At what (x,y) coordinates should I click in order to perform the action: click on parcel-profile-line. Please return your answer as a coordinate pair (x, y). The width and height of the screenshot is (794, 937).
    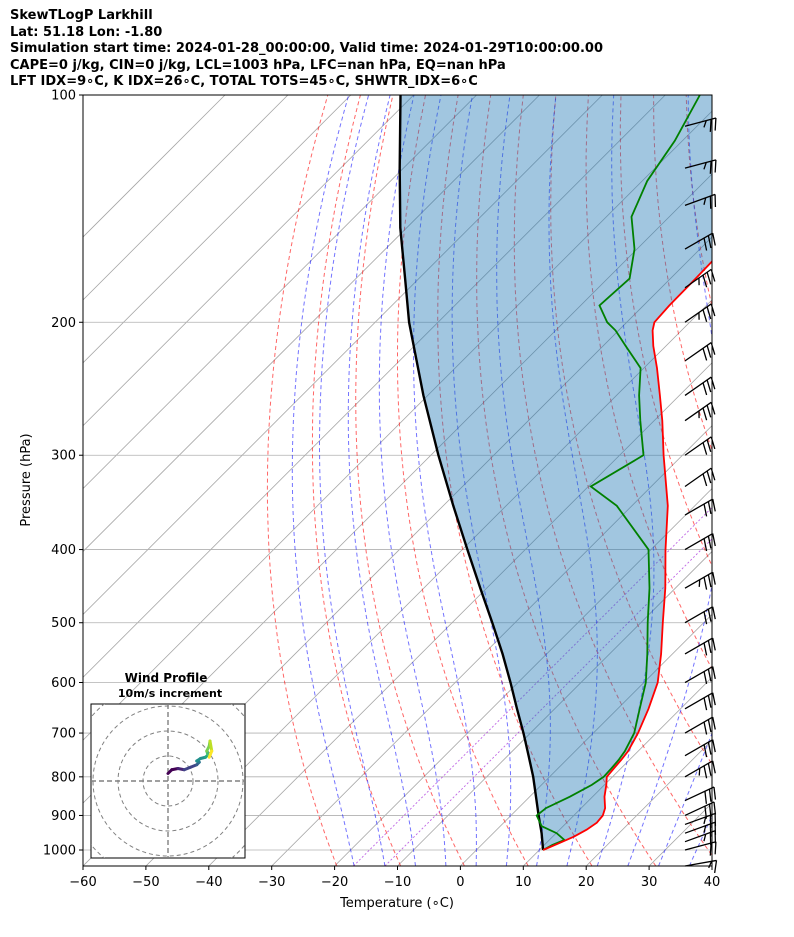
    Looking at the image, I should click on (471, 473).